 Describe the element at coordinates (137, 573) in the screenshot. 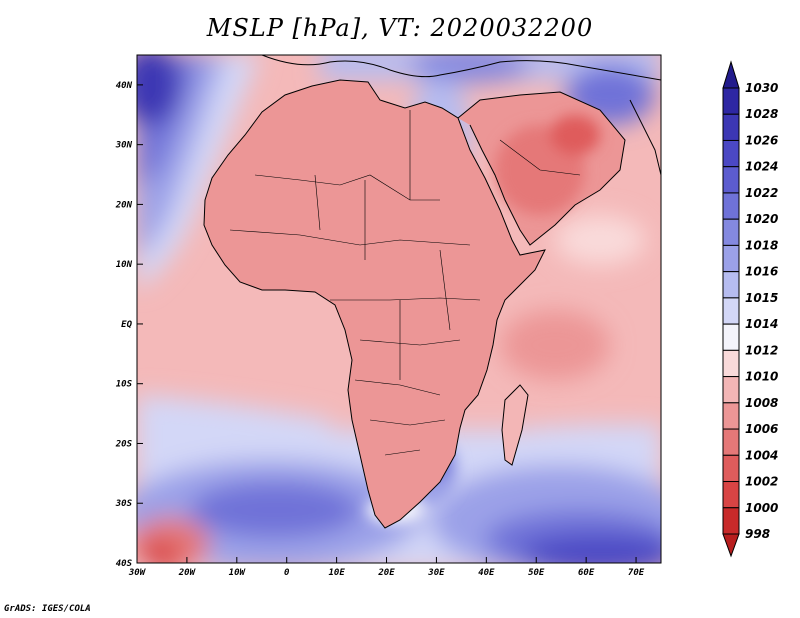

I see `lon-tick-label: 30W` at that location.